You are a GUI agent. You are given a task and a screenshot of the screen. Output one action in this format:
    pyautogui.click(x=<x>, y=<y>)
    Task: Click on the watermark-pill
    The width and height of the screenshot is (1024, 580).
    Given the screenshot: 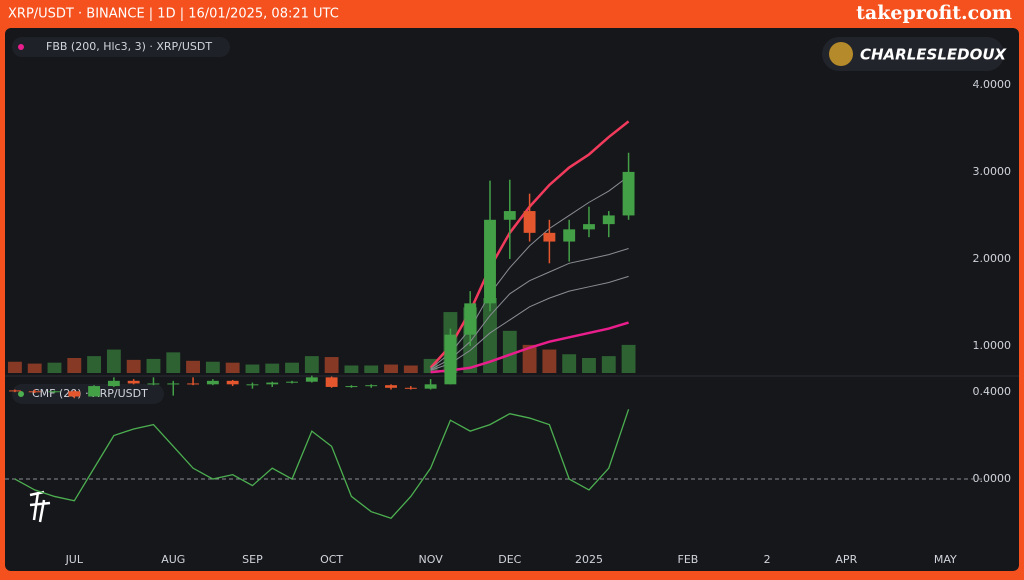 What is the action you would take?
    pyautogui.click(x=913, y=54)
    